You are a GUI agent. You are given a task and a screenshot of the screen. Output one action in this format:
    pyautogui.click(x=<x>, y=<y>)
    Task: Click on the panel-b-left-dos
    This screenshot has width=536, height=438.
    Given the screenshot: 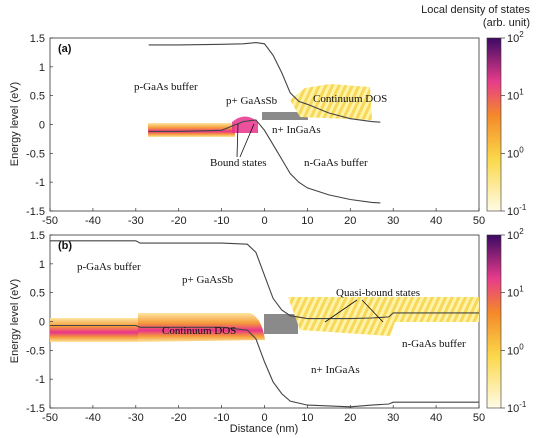 What is the action you would take?
    pyautogui.click(x=94, y=330)
    